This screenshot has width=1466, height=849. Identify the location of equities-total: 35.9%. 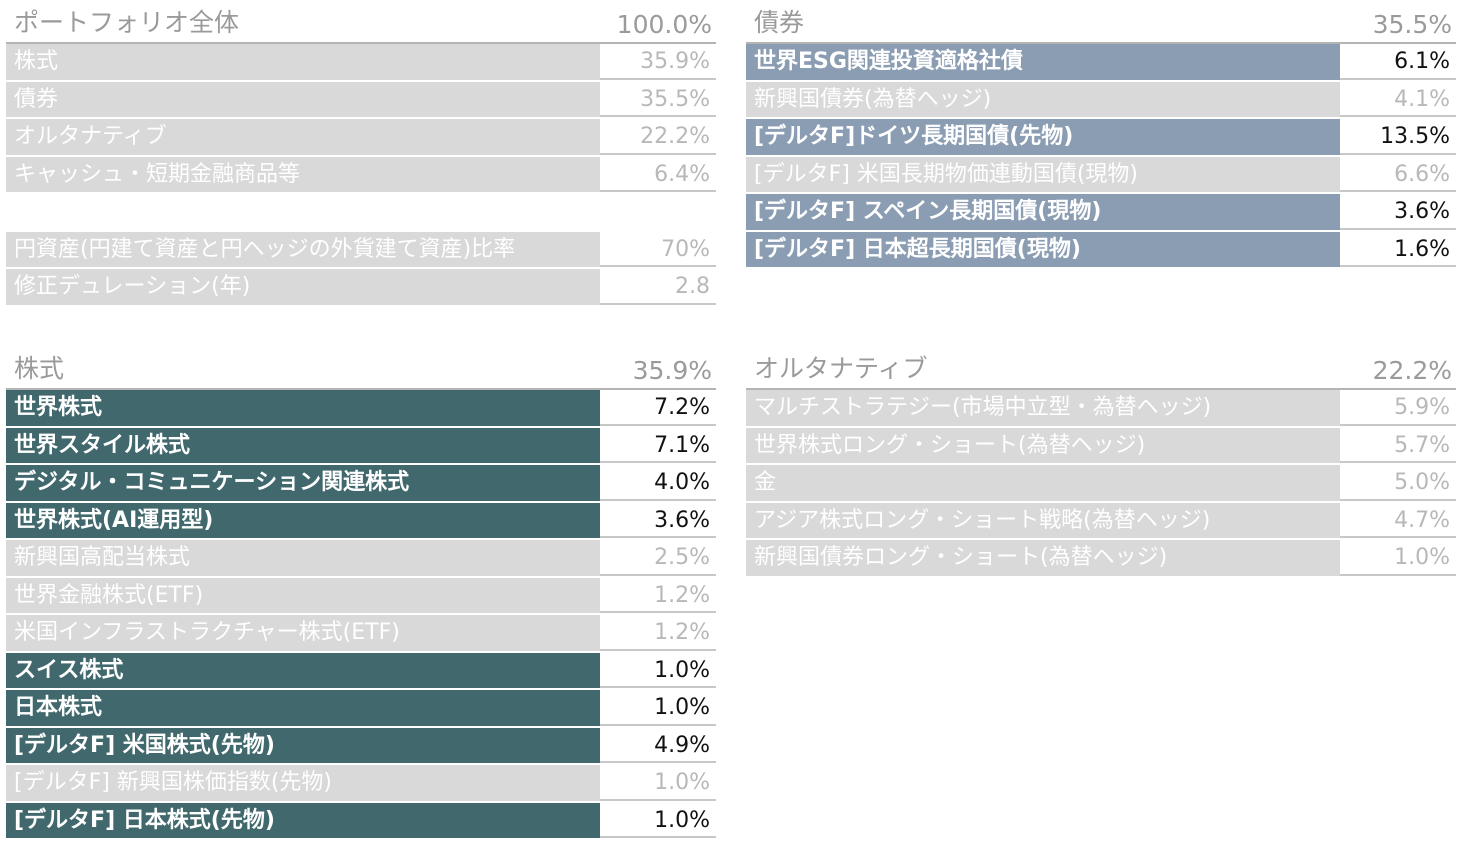
(672, 370).